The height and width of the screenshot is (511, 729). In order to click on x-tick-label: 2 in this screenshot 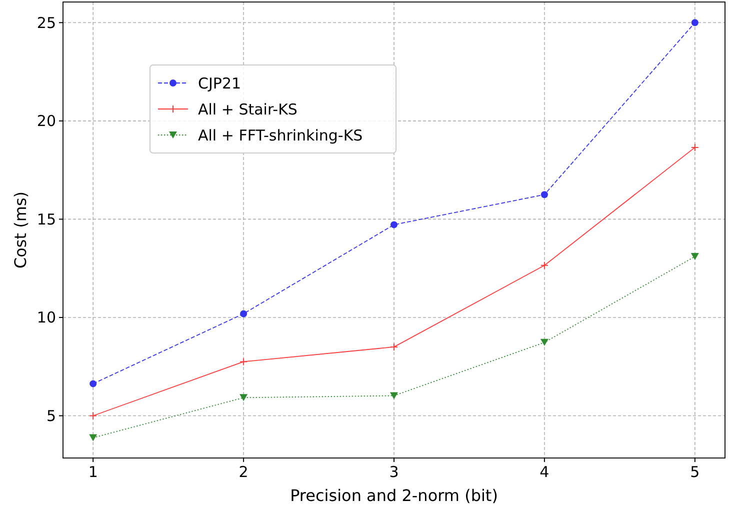, I will do `click(243, 472)`.